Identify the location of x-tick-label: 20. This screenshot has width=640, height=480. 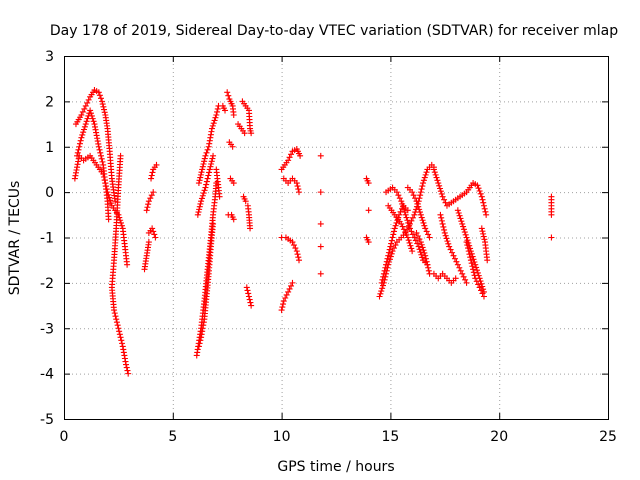
(499, 437).